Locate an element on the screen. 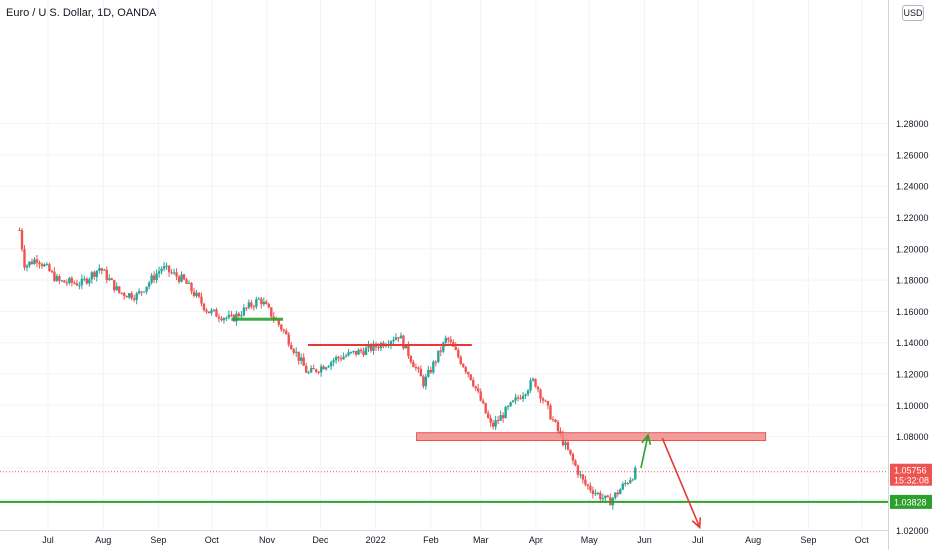 Image resolution: width=932 pixels, height=550 pixels. y-tick-label: 1.26000 is located at coordinates (912, 155).